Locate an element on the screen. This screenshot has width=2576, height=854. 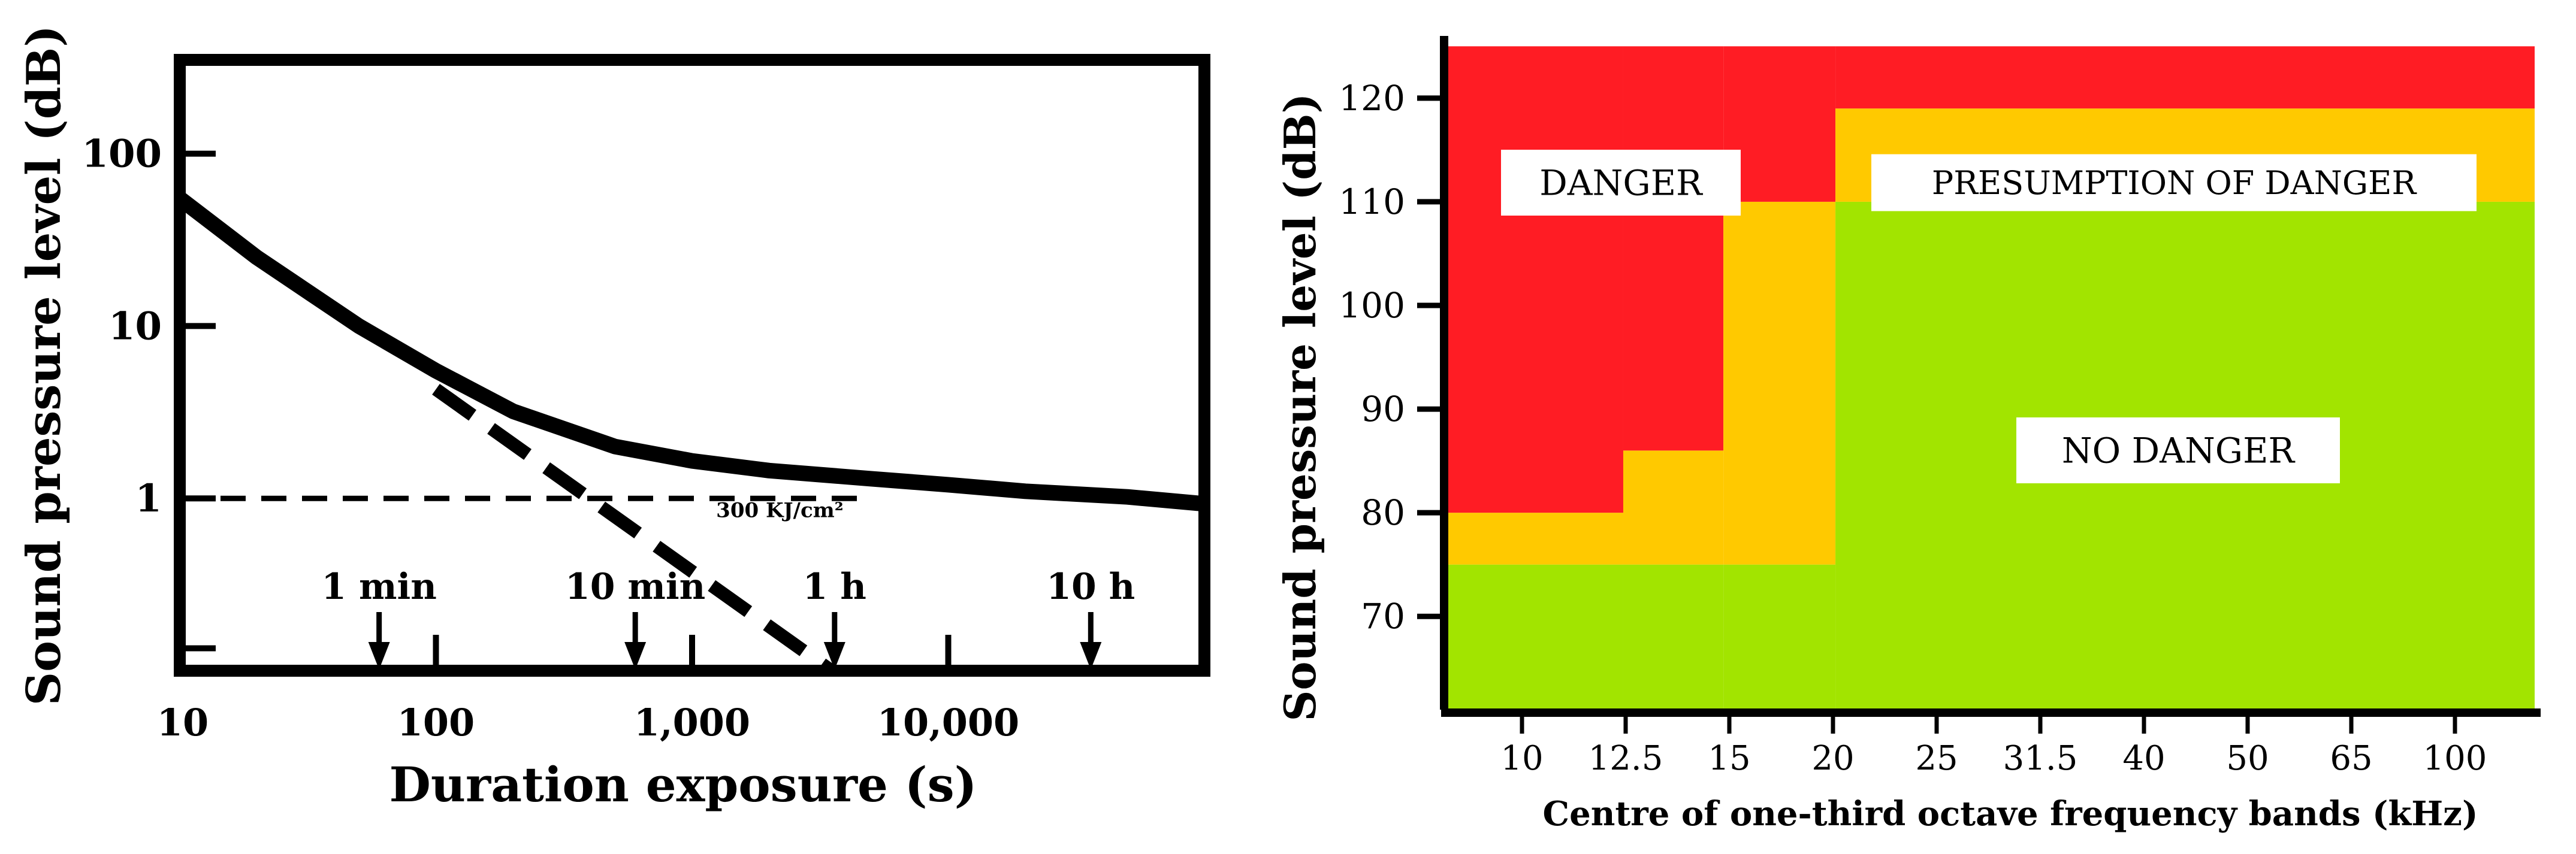
right-y-axis-label: Sound pressure level (dB) is located at coordinates (1300, 407).